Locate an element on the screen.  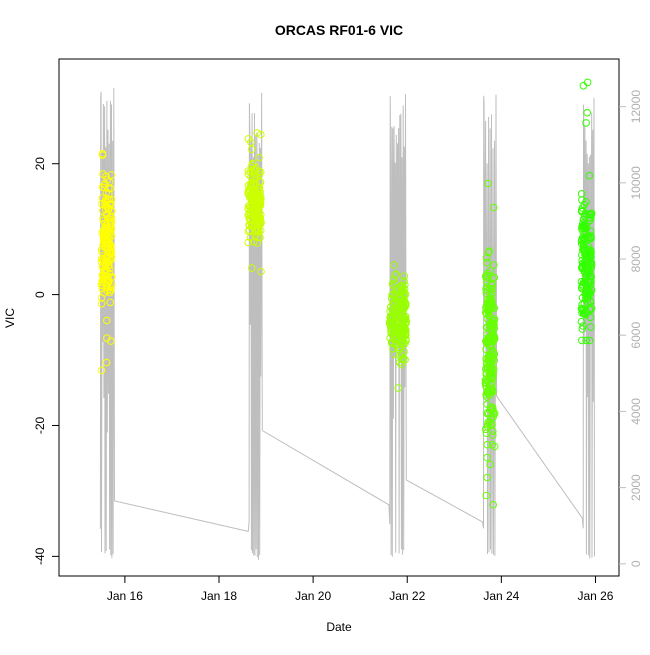
y2-tick-label: 4000 is located at coordinates (636, 411).